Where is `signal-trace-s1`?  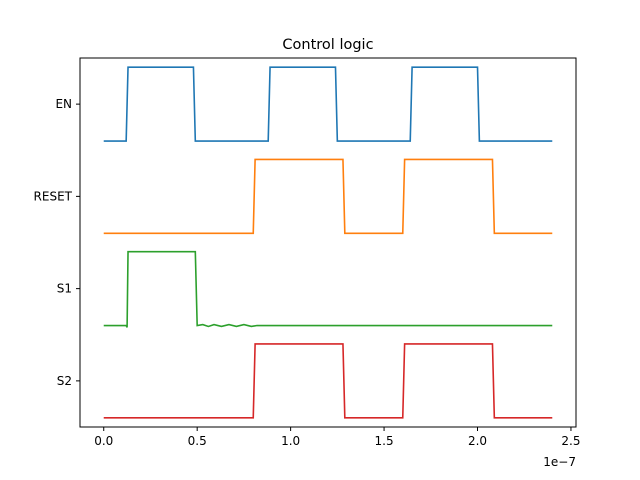
signal-trace-s1 is located at coordinates (328, 289).